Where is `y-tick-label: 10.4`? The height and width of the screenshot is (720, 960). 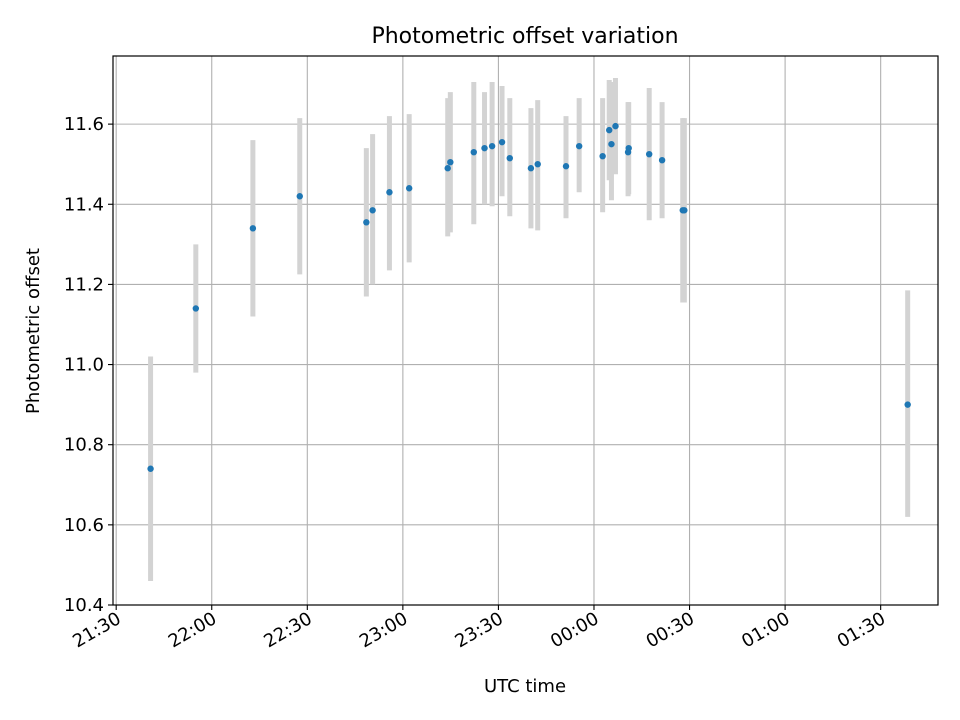 y-tick-label: 10.4 is located at coordinates (84, 605).